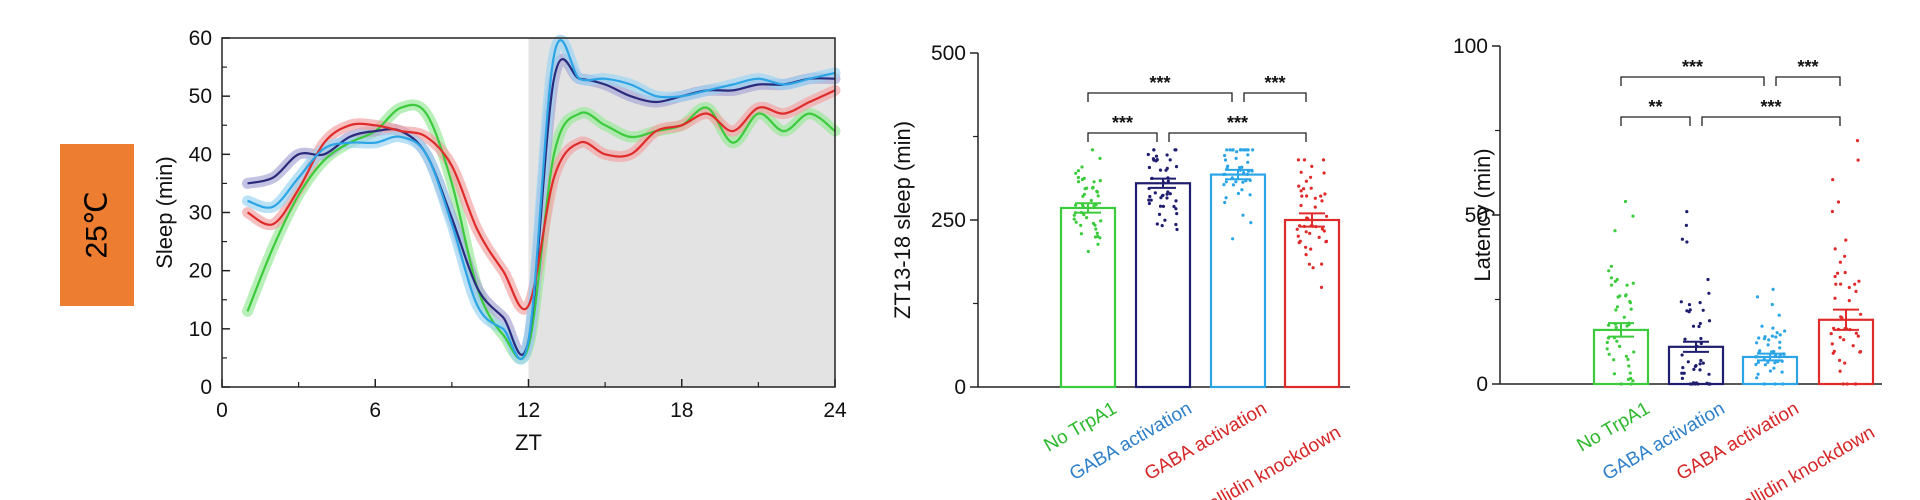 The height and width of the screenshot is (500, 1920). Describe the element at coordinates (1482, 384) in the screenshot. I see `y-tick-label: 0` at that location.